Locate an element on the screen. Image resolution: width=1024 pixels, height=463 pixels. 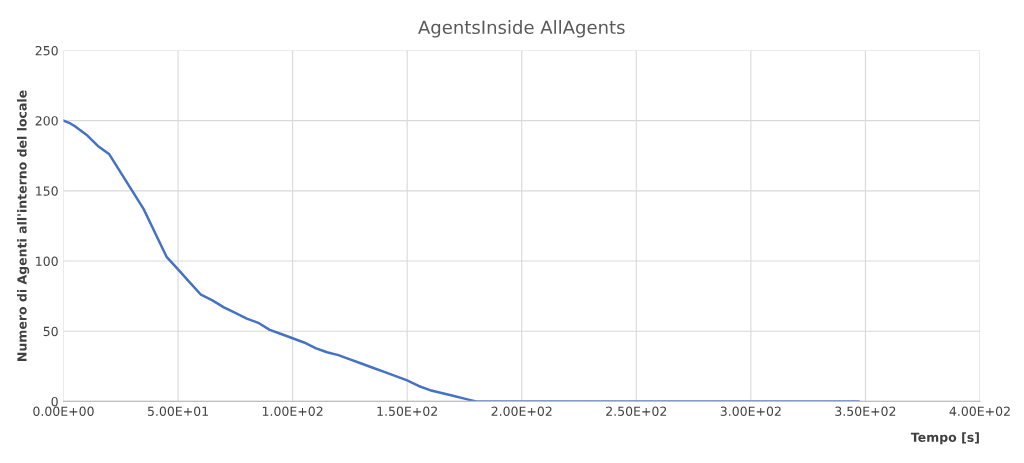
x-tick-label: 5.00E+01 is located at coordinates (177, 411).